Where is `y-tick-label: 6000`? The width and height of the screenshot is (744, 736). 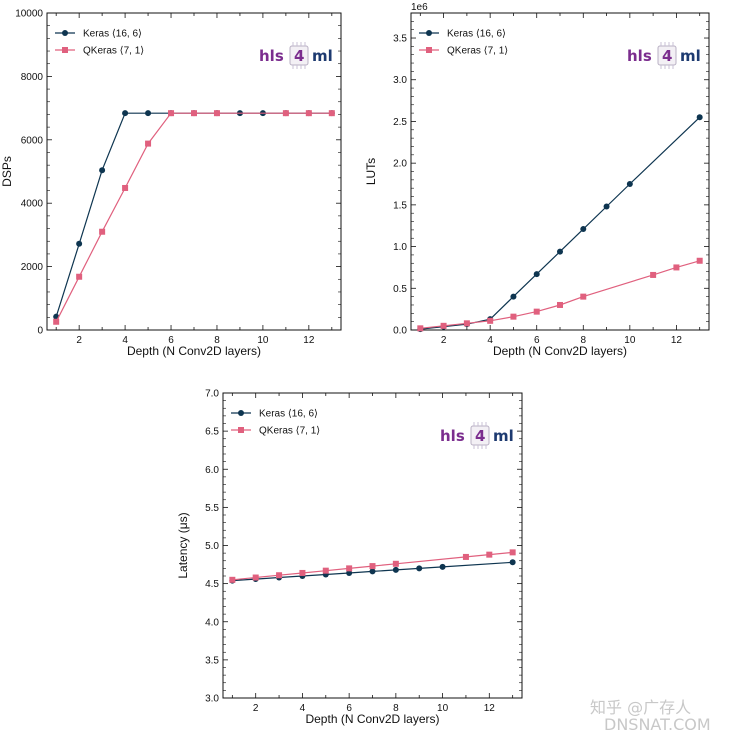
y-tick-label: 6000 is located at coordinates (32, 140).